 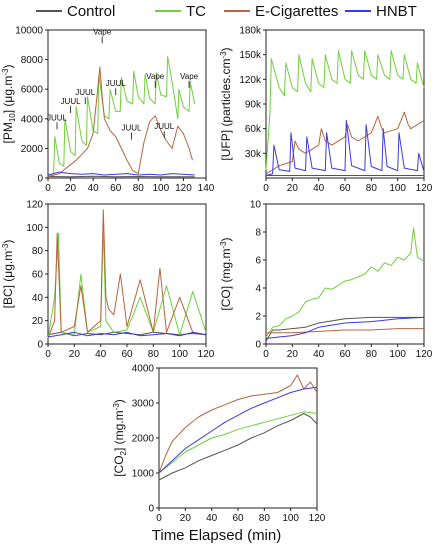 I want to click on legend-swatch-ecig, so click(x=237, y=11).